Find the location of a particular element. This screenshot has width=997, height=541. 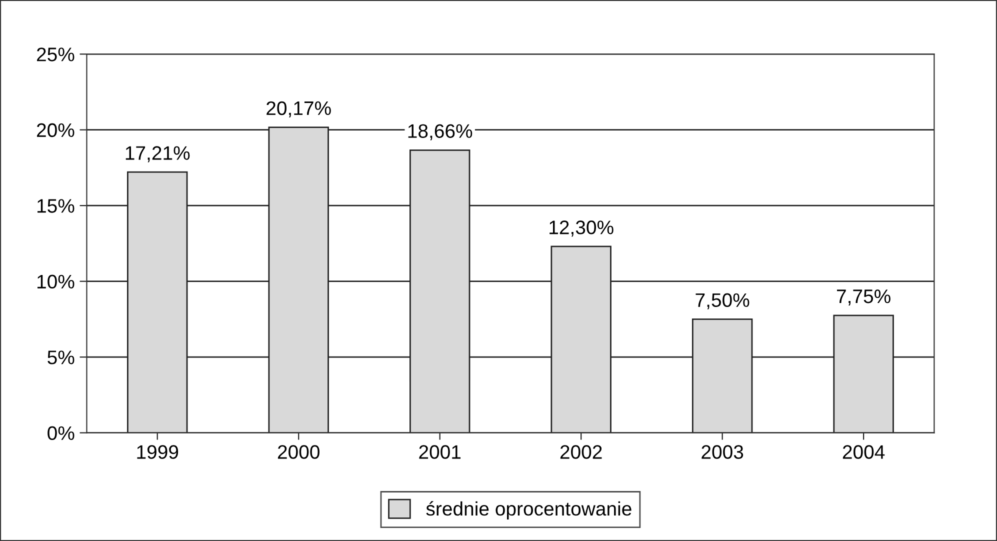

x-tick-label: 2000 is located at coordinates (299, 452).